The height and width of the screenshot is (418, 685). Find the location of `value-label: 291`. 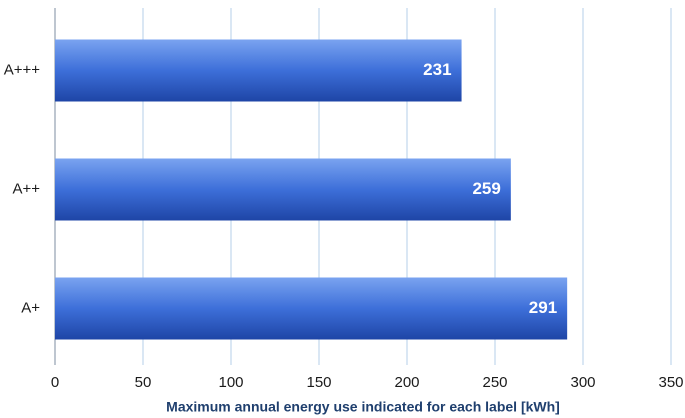

value-label: 291 is located at coordinates (543, 307).